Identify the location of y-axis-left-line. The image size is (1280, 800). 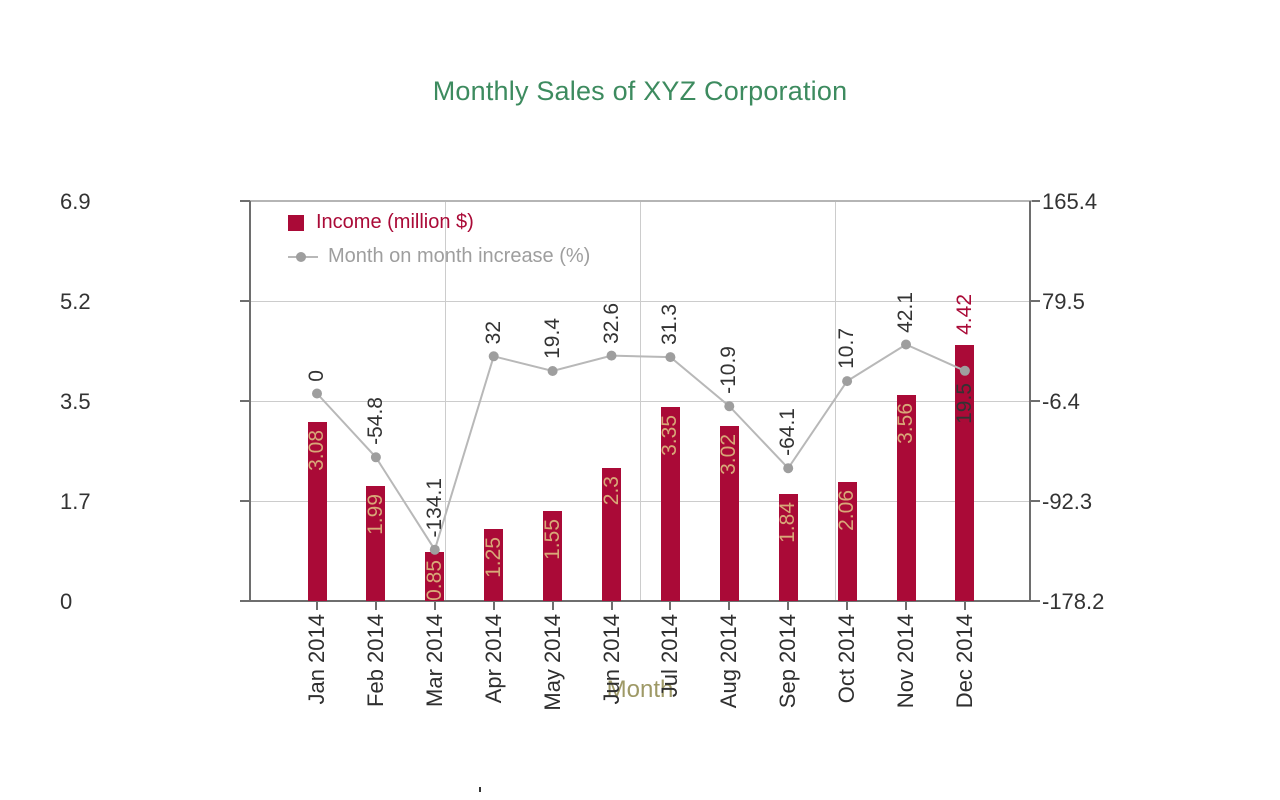
(250, 401).